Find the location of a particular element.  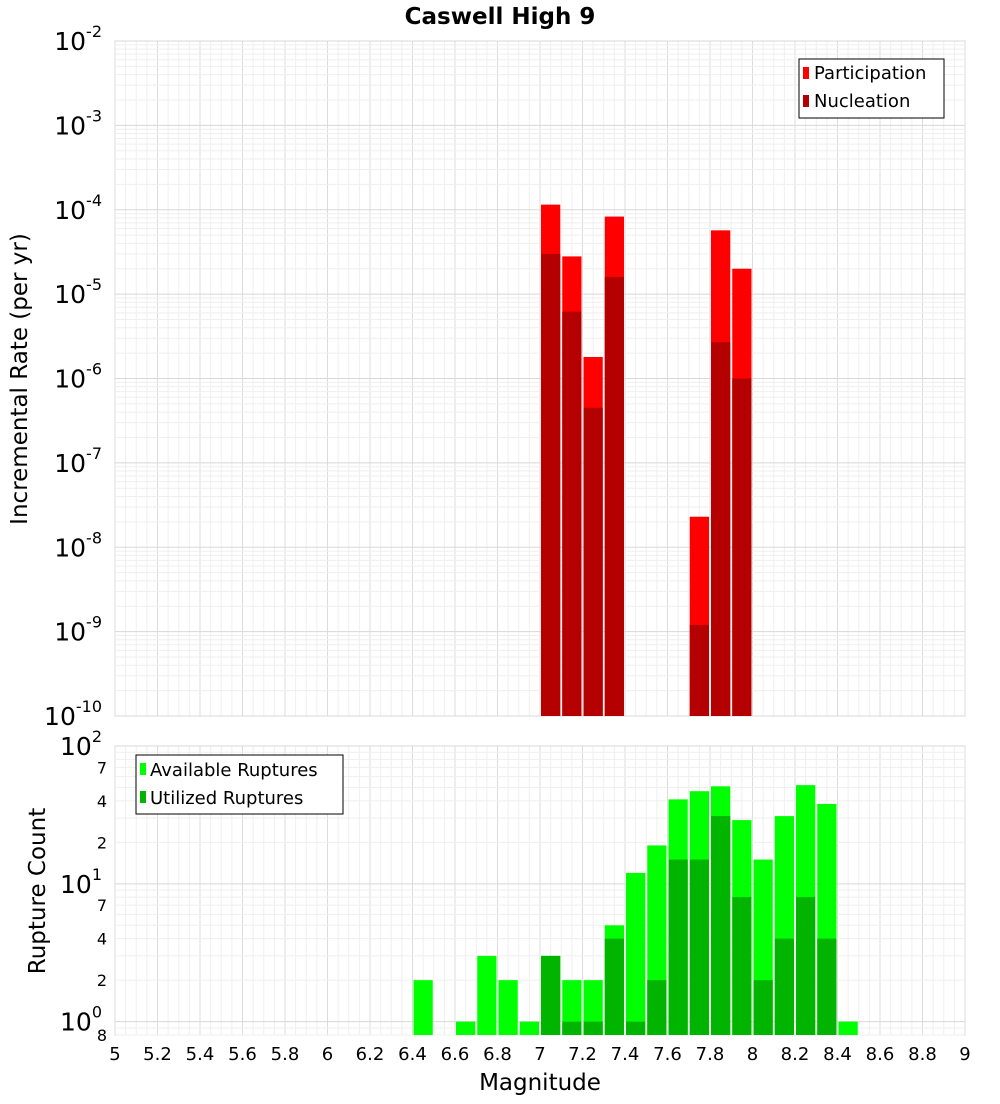

bar-utilized-ruptures-8.35 is located at coordinates (827, 986).